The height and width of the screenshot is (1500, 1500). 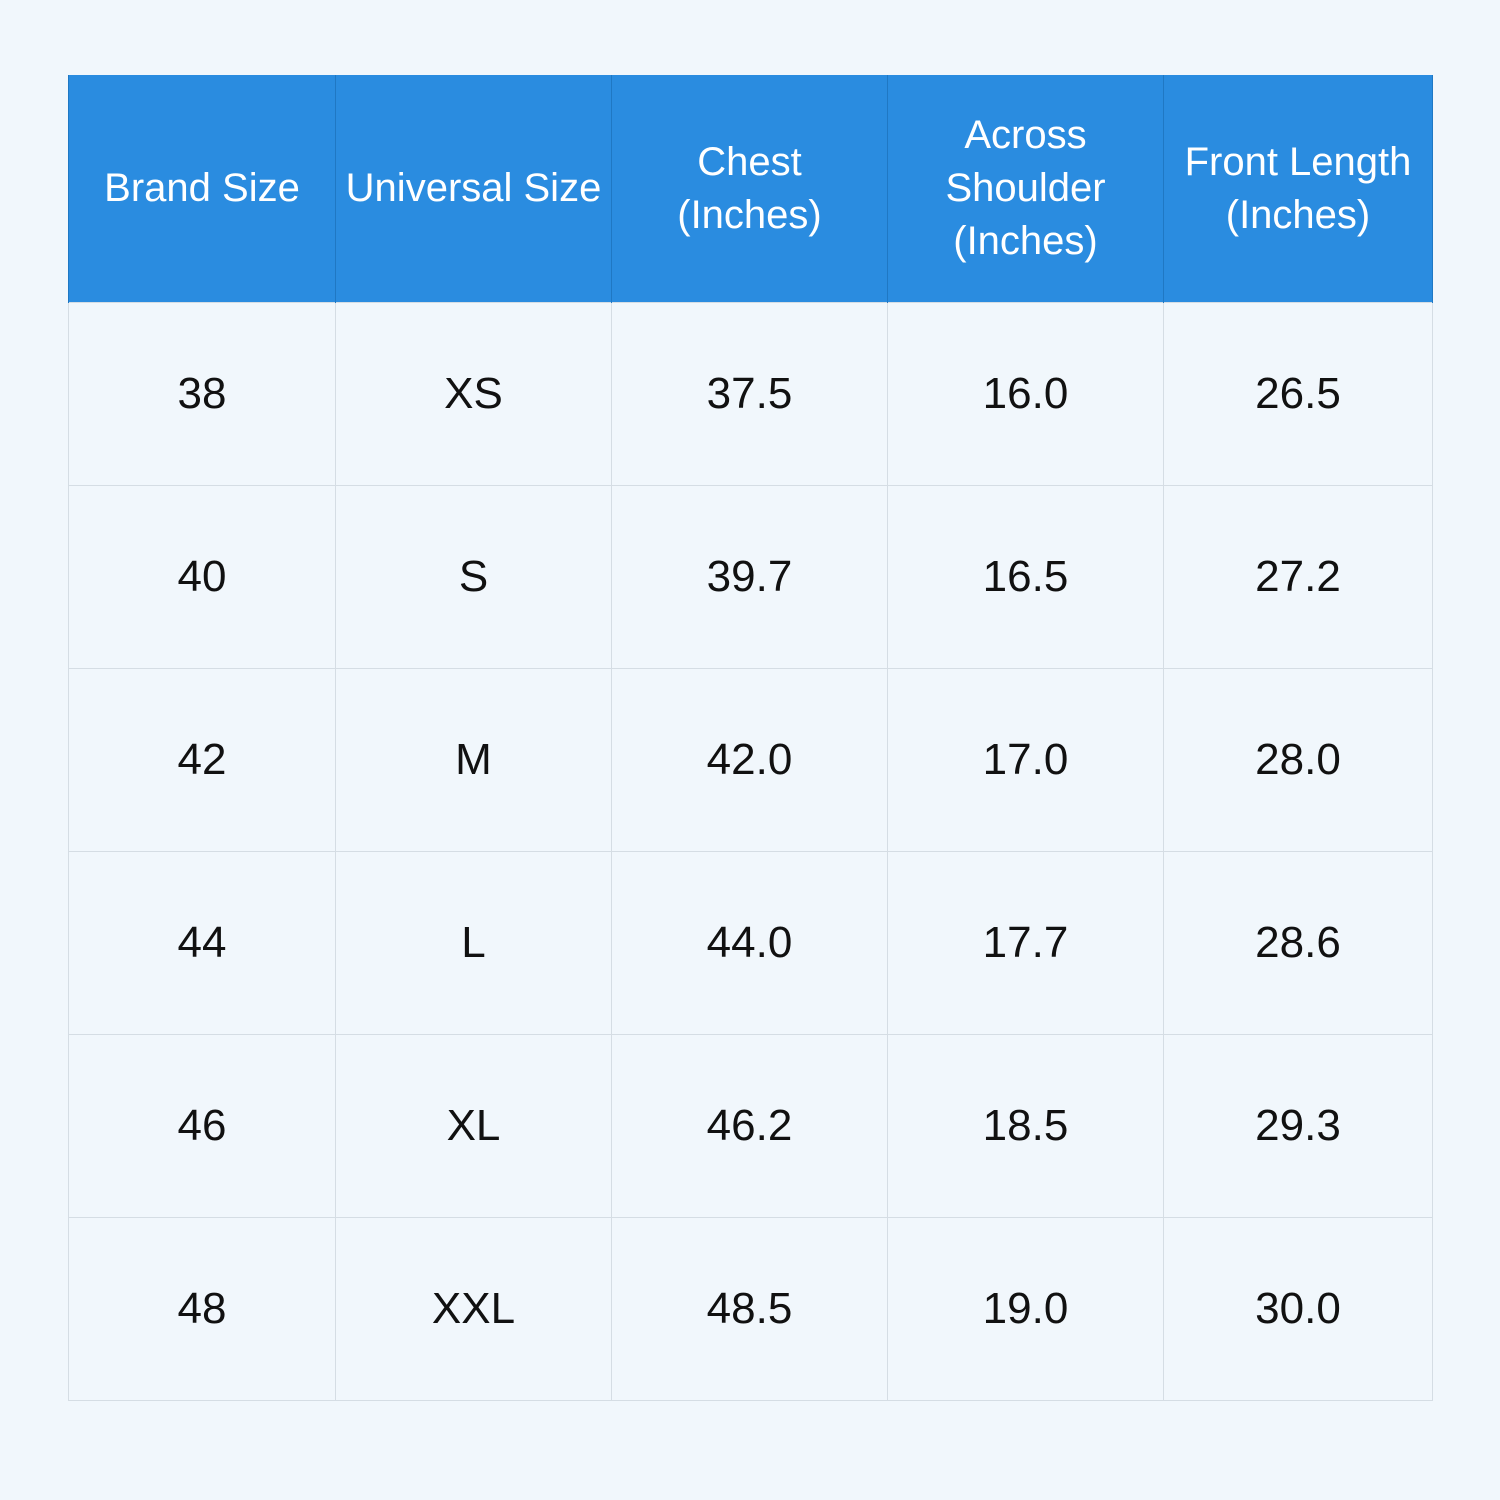 I want to click on table-cell: S, so click(x=473, y=577).